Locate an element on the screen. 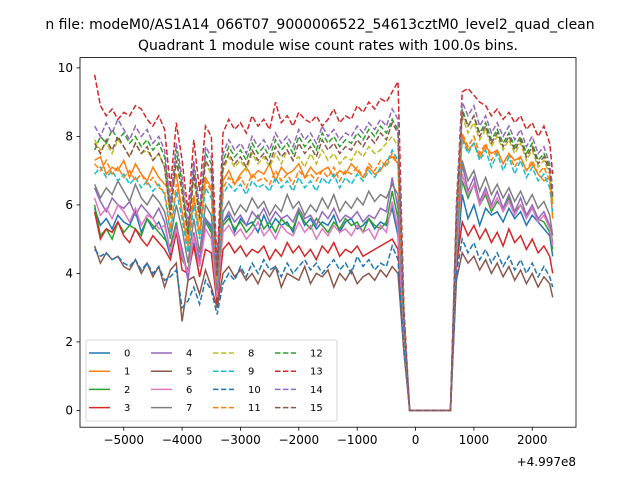 Image resolution: width=640 pixels, height=480 pixels. legend-label-11: 11 is located at coordinates (254, 408).